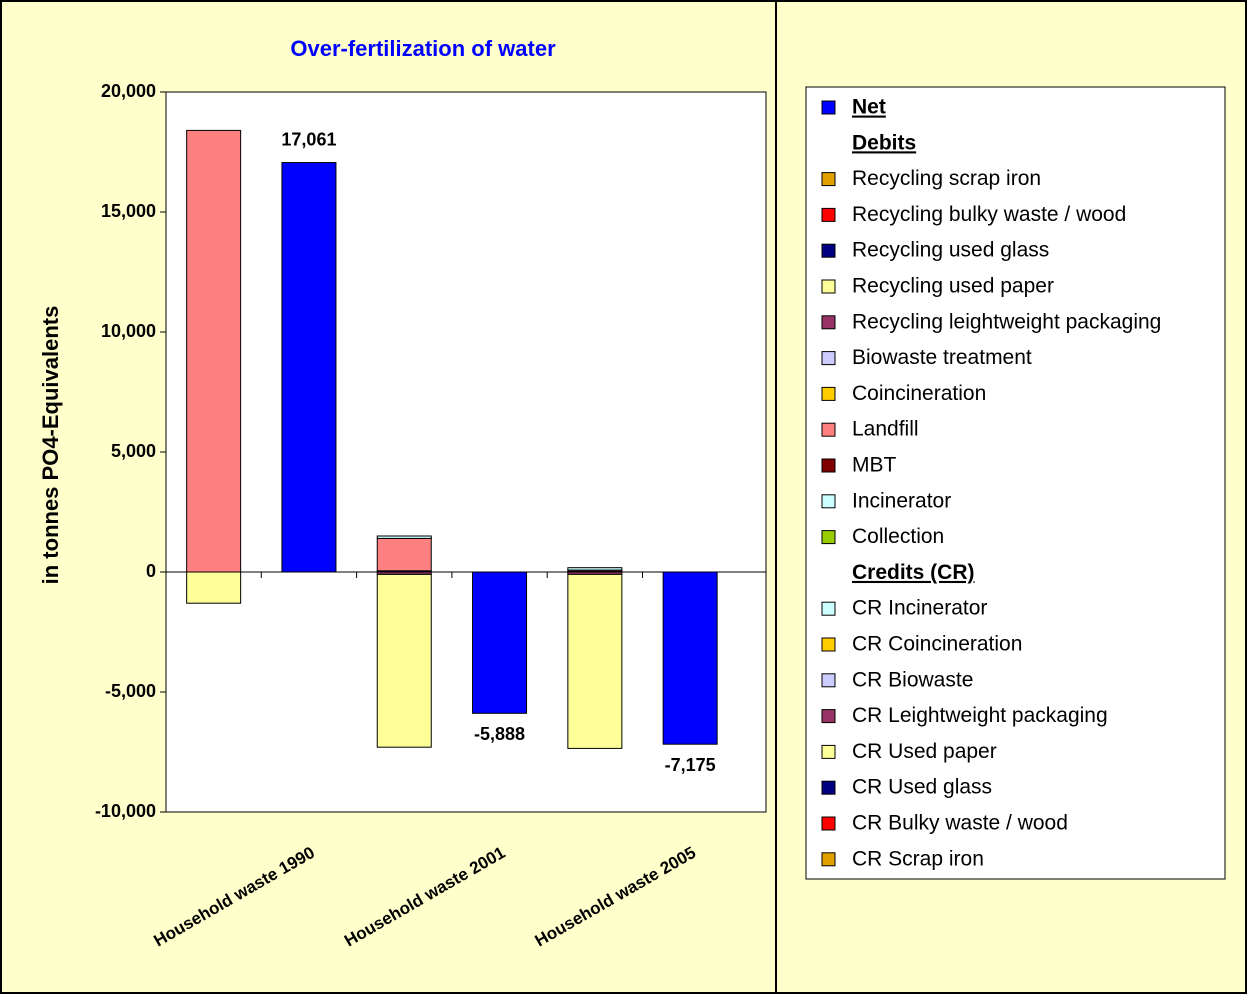  What do you see at coordinates (884, 142) in the screenshot?
I see `legend-heading: Debits` at bounding box center [884, 142].